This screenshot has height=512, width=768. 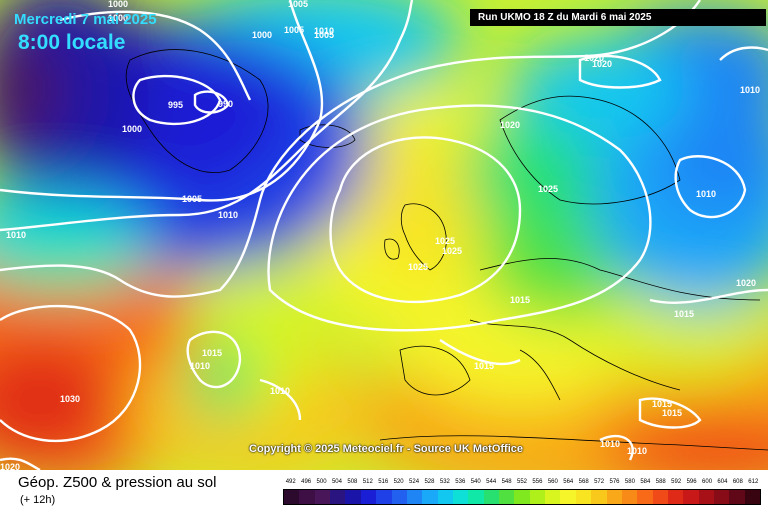 I want to click on isobar-label: 995, so click(x=175, y=105).